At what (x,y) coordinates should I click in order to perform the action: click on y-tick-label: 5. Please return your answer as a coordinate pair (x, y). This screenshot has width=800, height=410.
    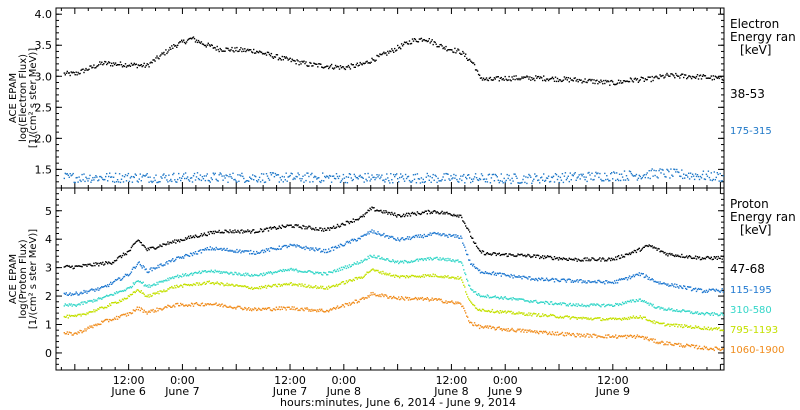
    Looking at the image, I should click on (48, 211).